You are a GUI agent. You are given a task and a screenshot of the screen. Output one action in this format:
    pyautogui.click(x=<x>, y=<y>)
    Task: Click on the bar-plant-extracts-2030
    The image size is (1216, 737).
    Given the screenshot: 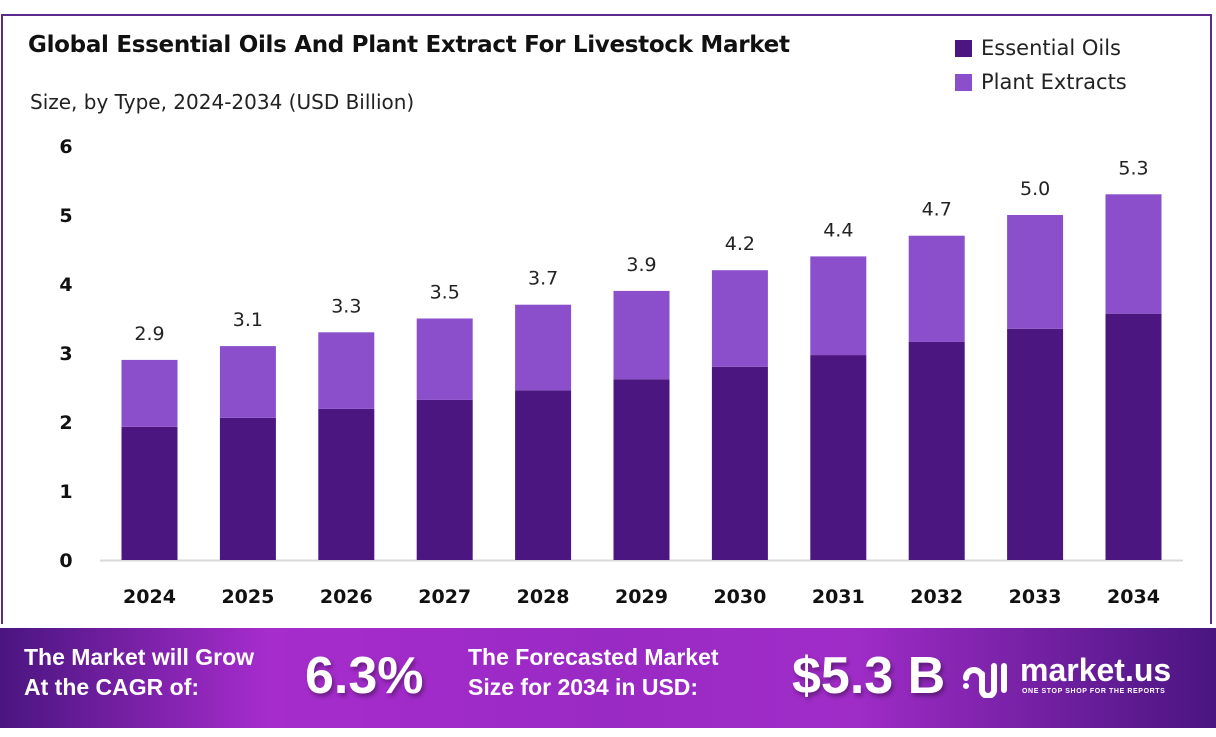 What is the action you would take?
    pyautogui.click(x=739, y=318)
    